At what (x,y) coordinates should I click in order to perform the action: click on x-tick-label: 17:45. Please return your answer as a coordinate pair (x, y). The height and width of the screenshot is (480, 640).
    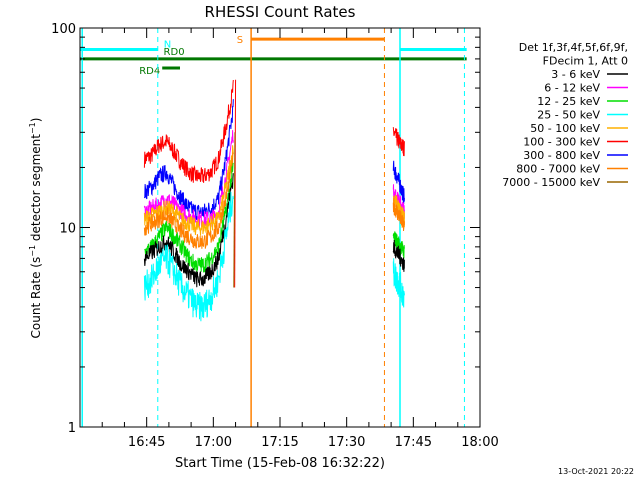
    Looking at the image, I should click on (413, 442).